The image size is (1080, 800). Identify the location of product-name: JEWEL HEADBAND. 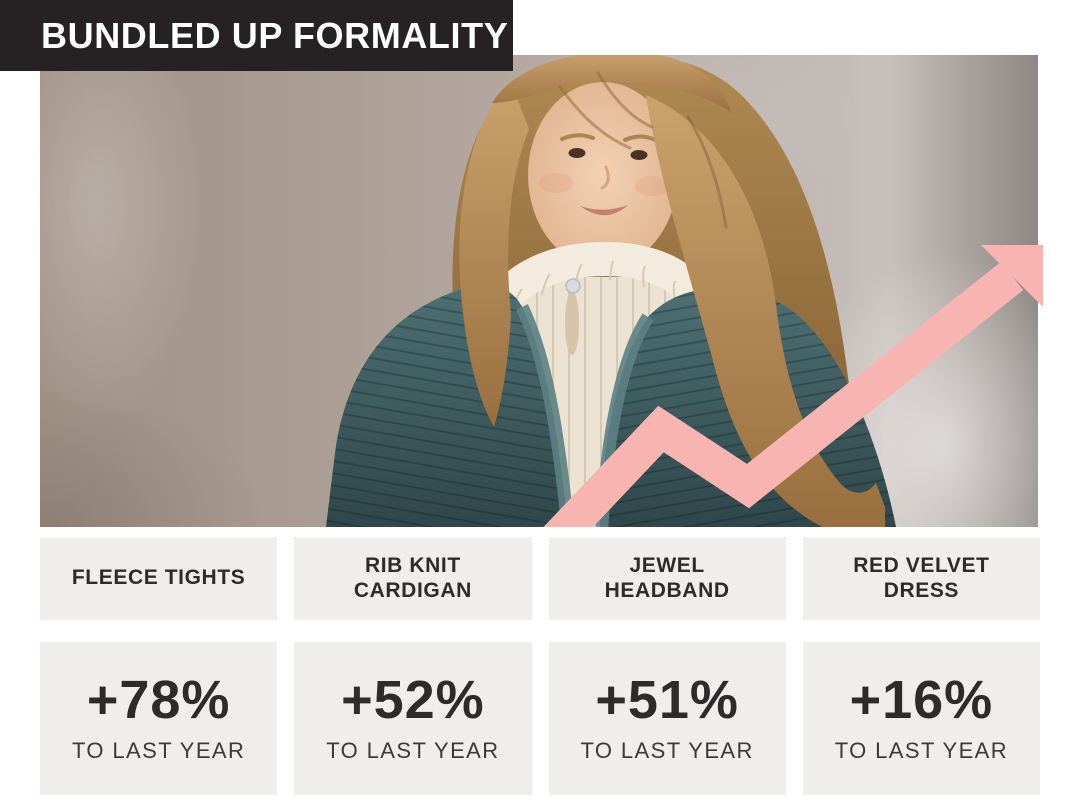
(667, 577).